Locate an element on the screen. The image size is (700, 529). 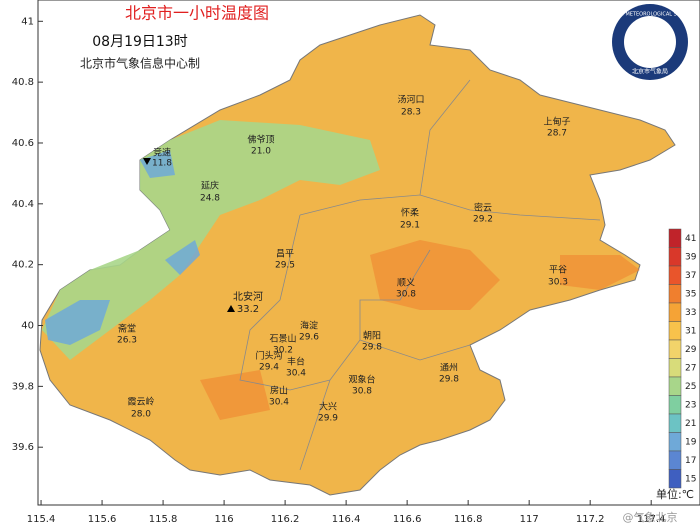
station-temp: 33.2 is located at coordinates (248, 309).